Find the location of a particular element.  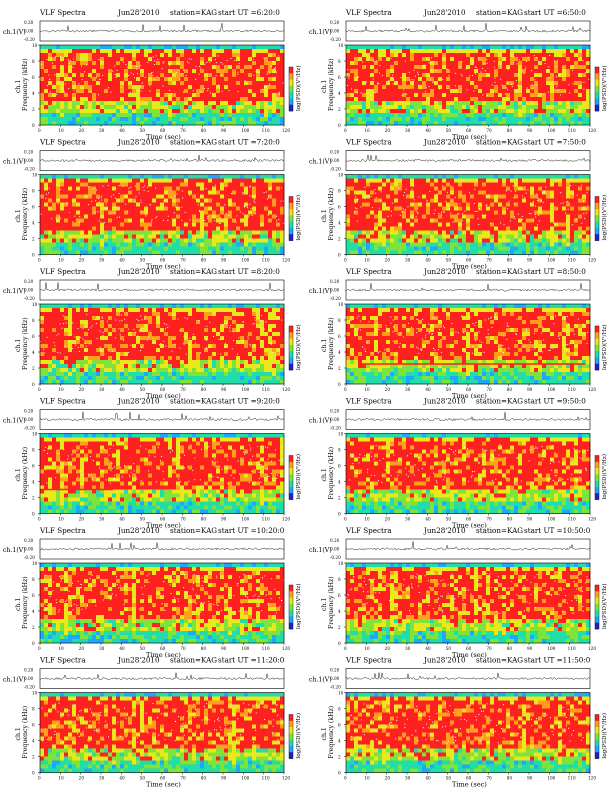

trace-frame is located at coordinates (162, 161).